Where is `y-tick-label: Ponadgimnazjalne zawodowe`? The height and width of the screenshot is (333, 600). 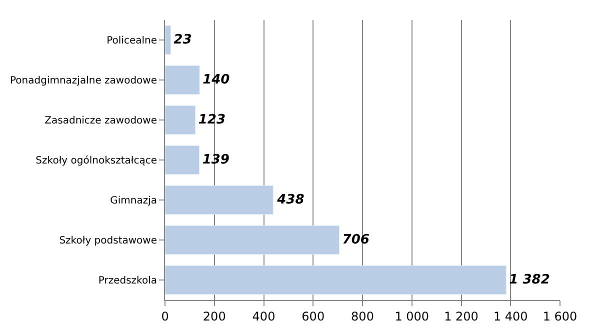
y-tick-label: Ponadgimnazjalne zawodowe is located at coordinates (83, 81).